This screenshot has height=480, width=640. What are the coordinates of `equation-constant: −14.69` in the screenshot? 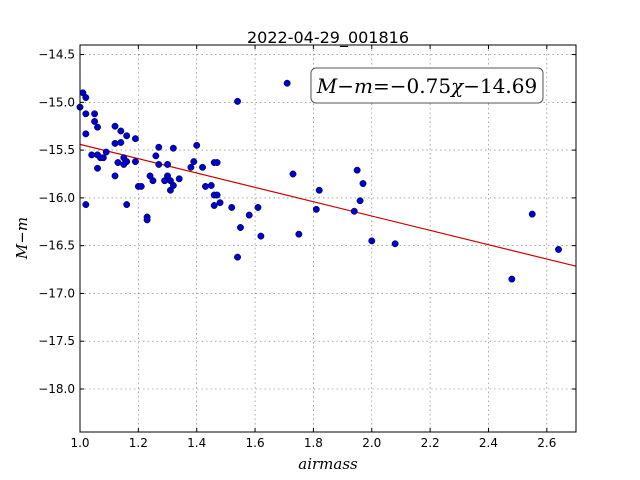 It's located at (500, 86).